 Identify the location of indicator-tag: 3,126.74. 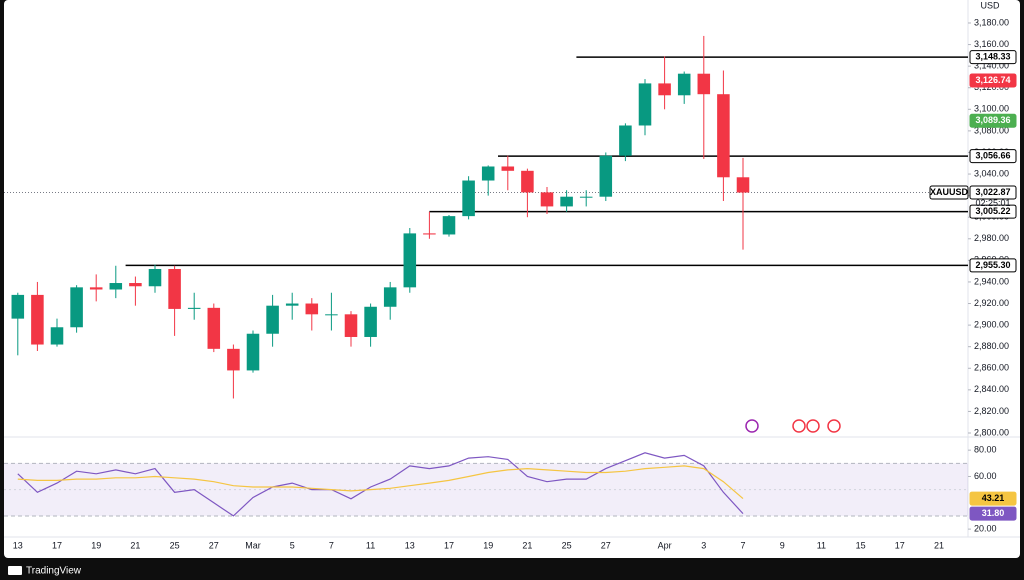
(992, 80).